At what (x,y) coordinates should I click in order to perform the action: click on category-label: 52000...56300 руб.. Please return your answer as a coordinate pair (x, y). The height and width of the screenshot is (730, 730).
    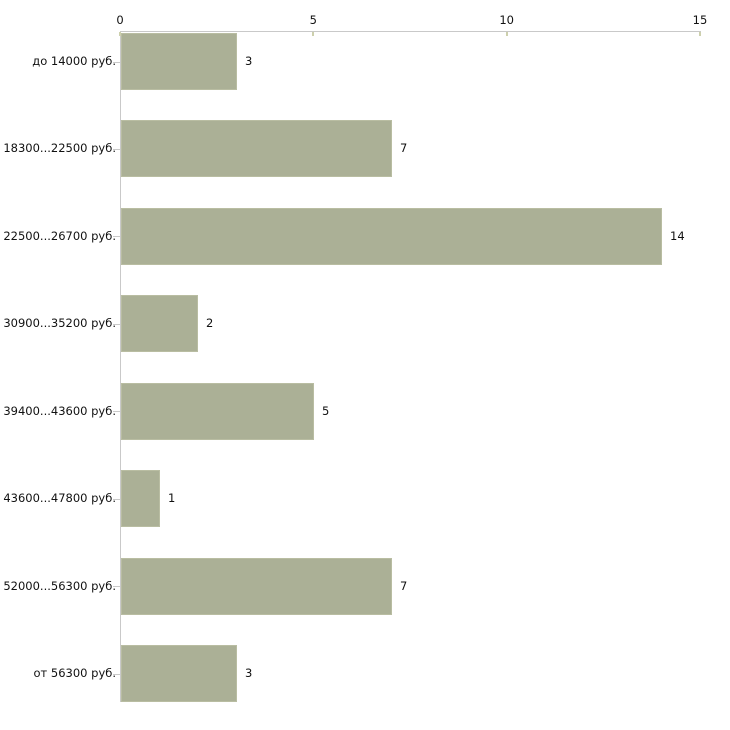
    Looking at the image, I should click on (59, 586).